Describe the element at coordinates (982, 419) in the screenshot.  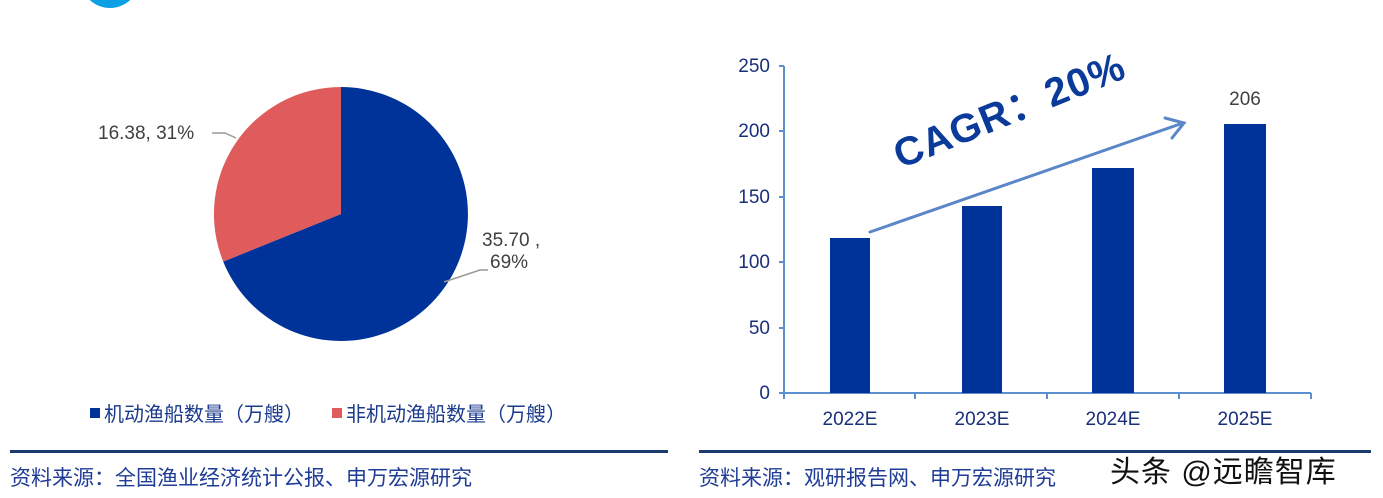
I see `x-tick-label: 2023E` at that location.